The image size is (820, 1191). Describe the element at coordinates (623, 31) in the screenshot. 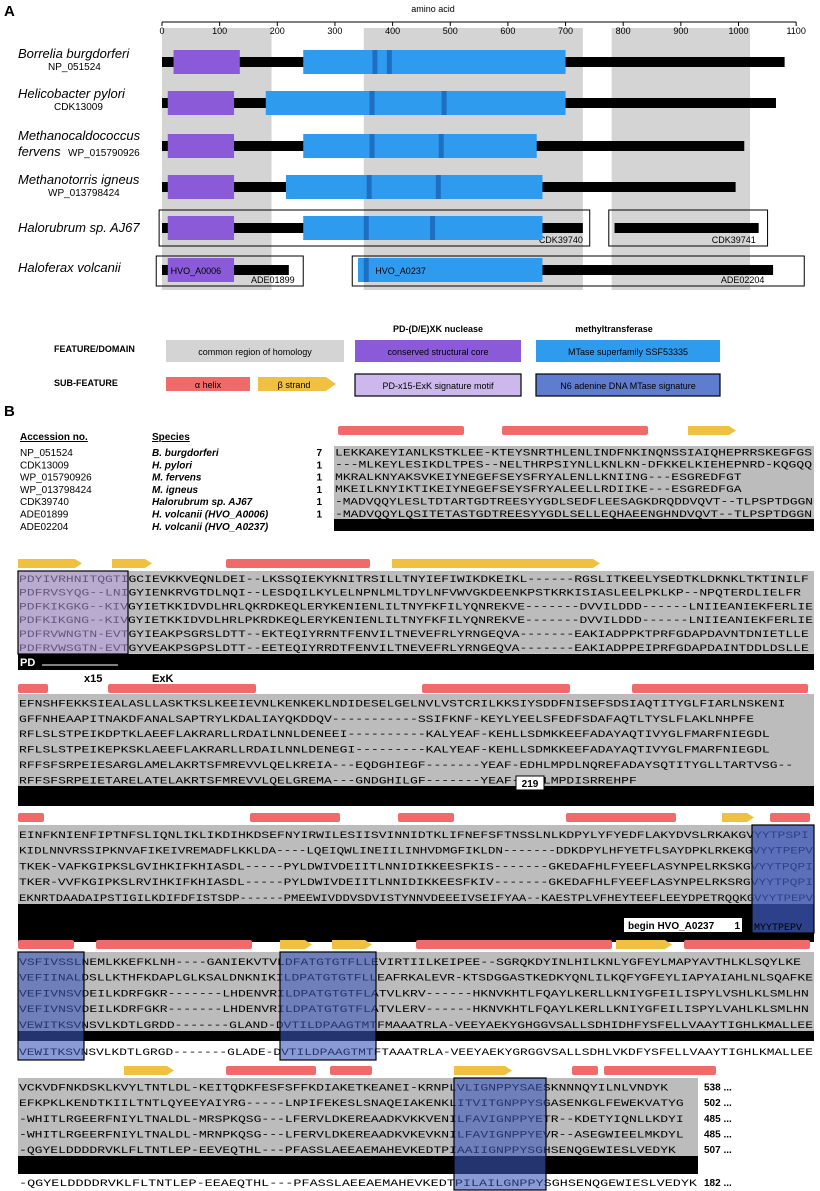

I see `axis-tick-label-8: 800` at that location.